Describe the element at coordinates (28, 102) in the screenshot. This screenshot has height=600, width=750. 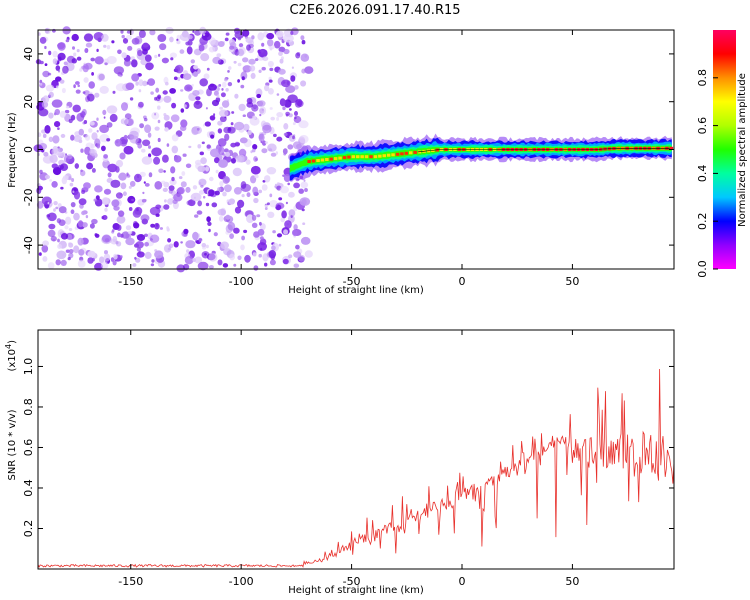
I see `y-tick-label: 20` at that location.